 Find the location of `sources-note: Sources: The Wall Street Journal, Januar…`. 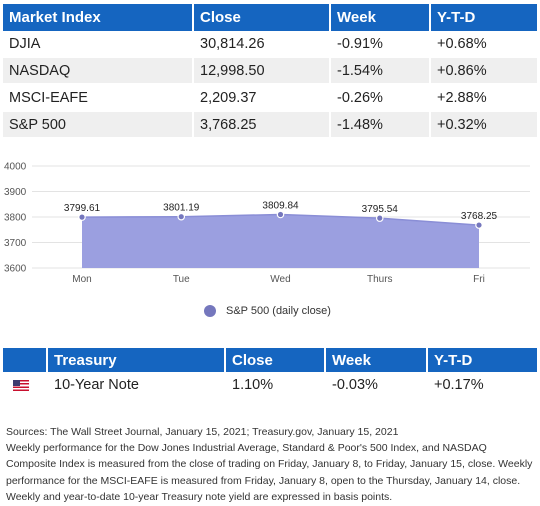

sources-note: Sources: The Wall Street Journal, Januar… is located at coordinates (202, 432).